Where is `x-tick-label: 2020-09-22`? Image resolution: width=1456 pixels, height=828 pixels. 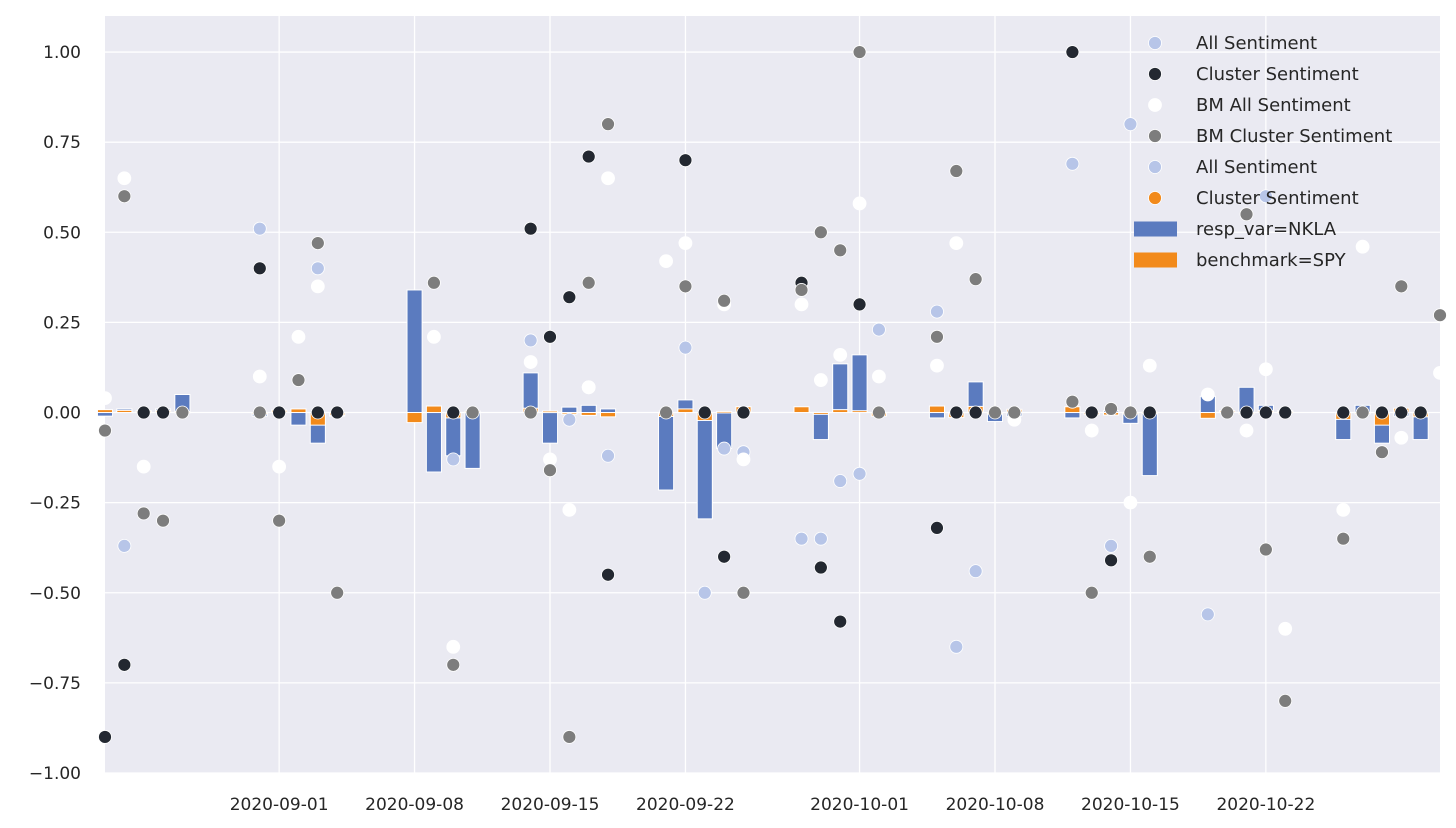 x-tick-label: 2020-09-22 is located at coordinates (685, 805).